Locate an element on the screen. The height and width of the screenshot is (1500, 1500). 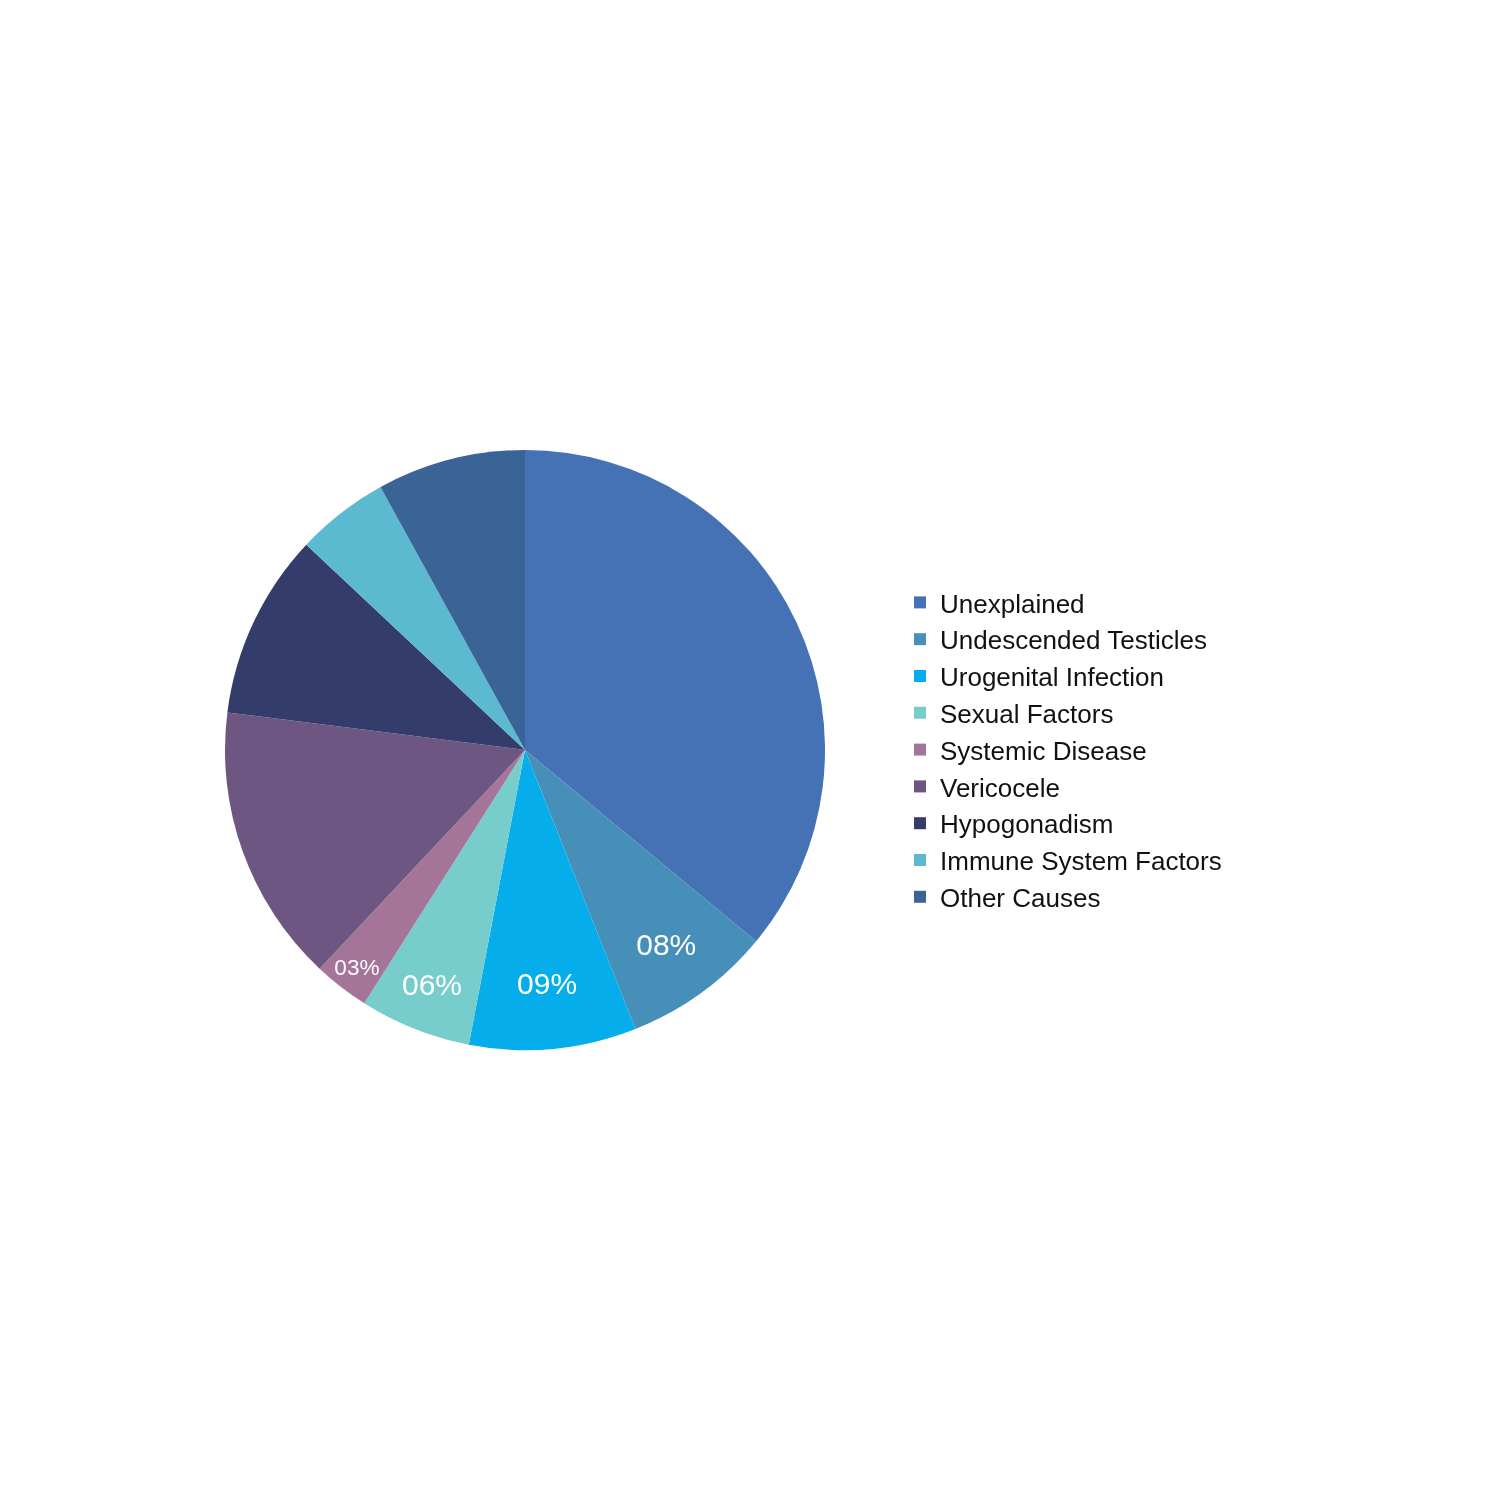
data-label: 08% is located at coordinates (666, 944).